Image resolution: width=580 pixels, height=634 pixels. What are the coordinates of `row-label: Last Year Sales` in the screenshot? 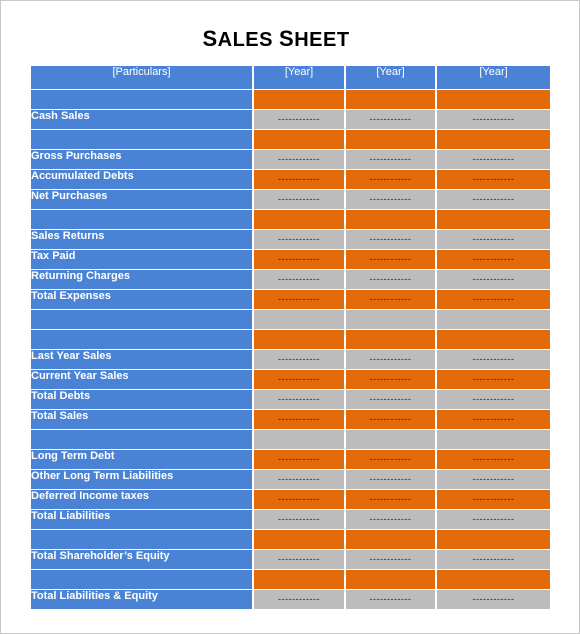 It's located at (142, 359).